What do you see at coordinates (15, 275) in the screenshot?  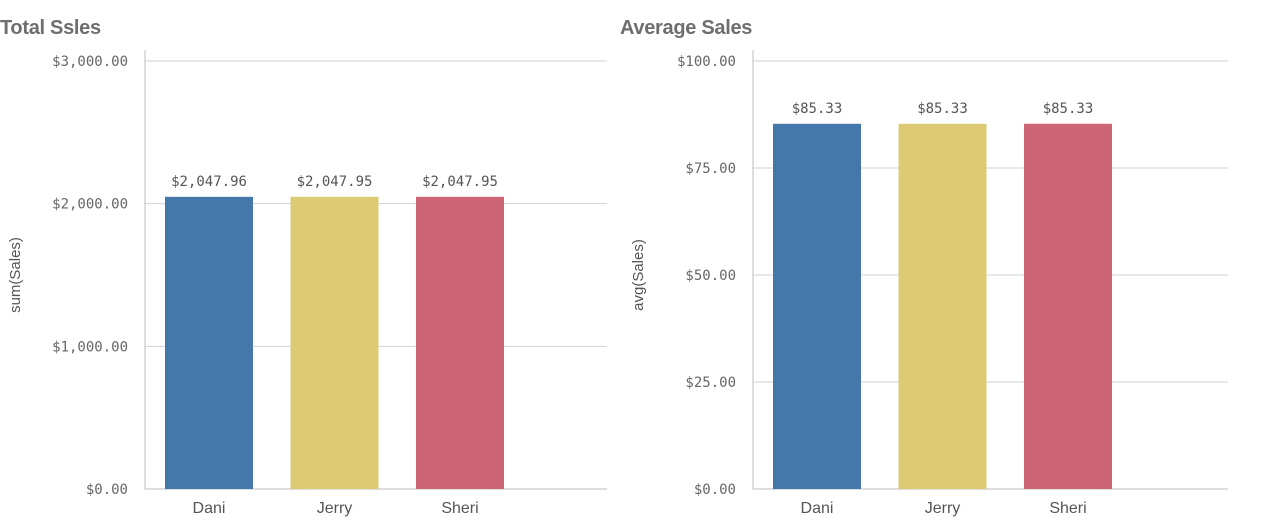 I see `y-axis-title: sum(Sales)` at bounding box center [15, 275].